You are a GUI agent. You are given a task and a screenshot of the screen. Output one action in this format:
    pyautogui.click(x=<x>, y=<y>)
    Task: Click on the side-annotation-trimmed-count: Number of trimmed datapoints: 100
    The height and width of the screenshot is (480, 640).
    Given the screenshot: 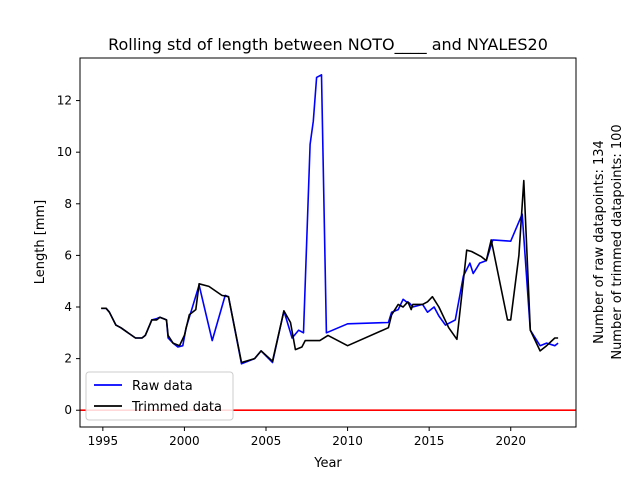 What is the action you would take?
    pyautogui.click(x=617, y=241)
    